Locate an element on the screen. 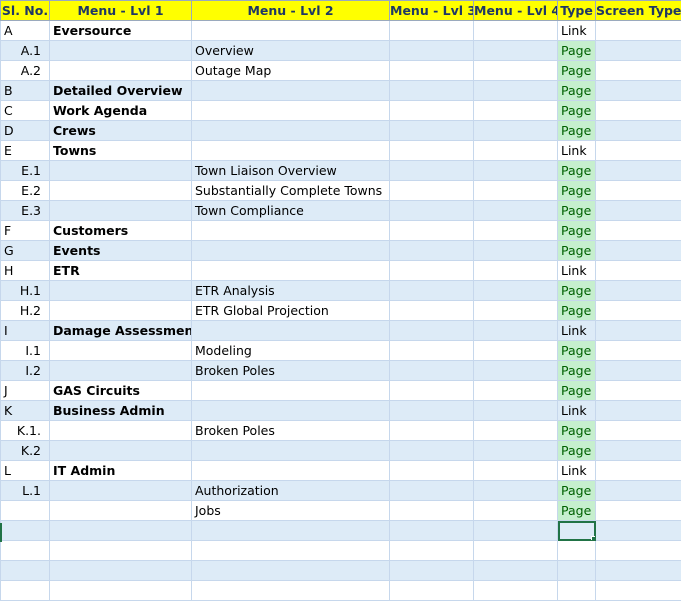 This screenshot has height=605, width=681. cell-sl-no: H is located at coordinates (25, 270).